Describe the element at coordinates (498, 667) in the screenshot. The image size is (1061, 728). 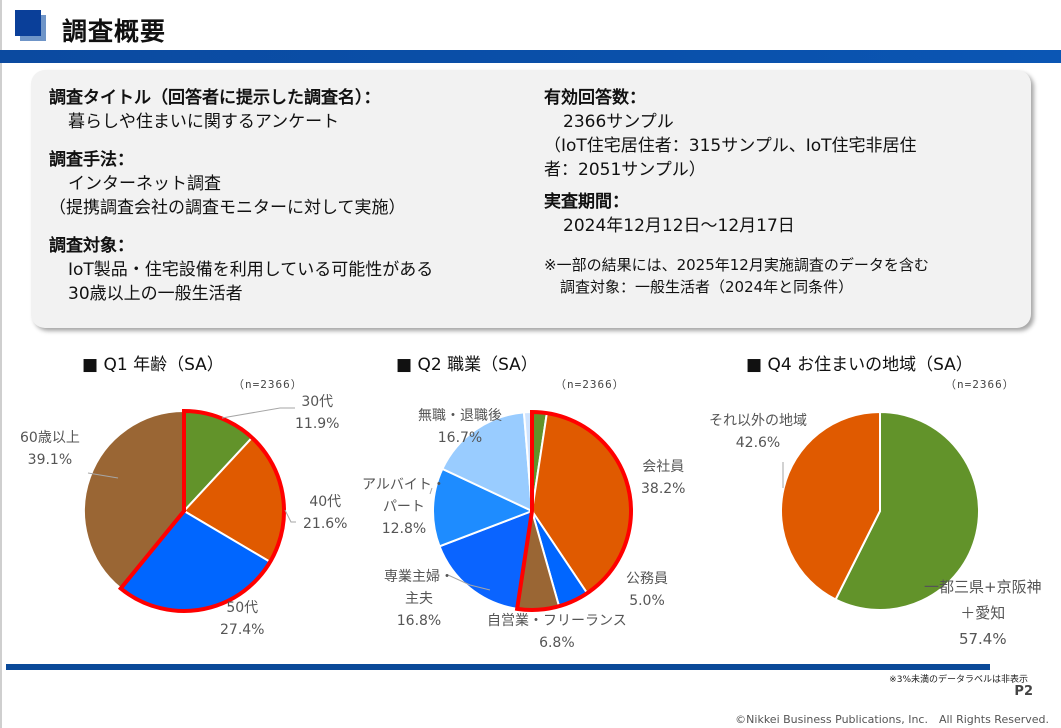
I see `footer-bar` at that location.